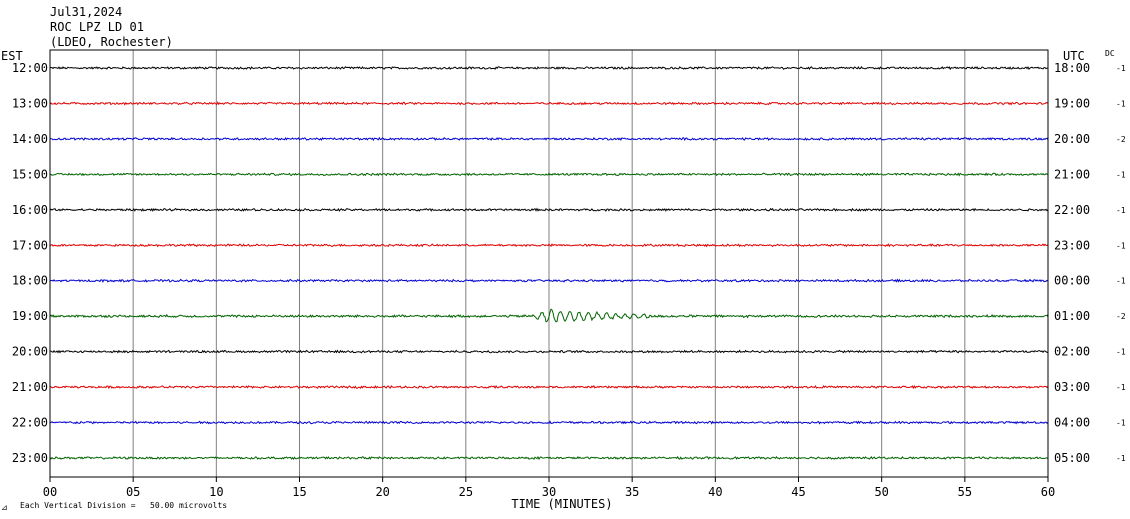 The height and width of the screenshot is (519, 1130). Describe the element at coordinates (30, 458) in the screenshot. I see `row-left-time: 23:00` at that location.